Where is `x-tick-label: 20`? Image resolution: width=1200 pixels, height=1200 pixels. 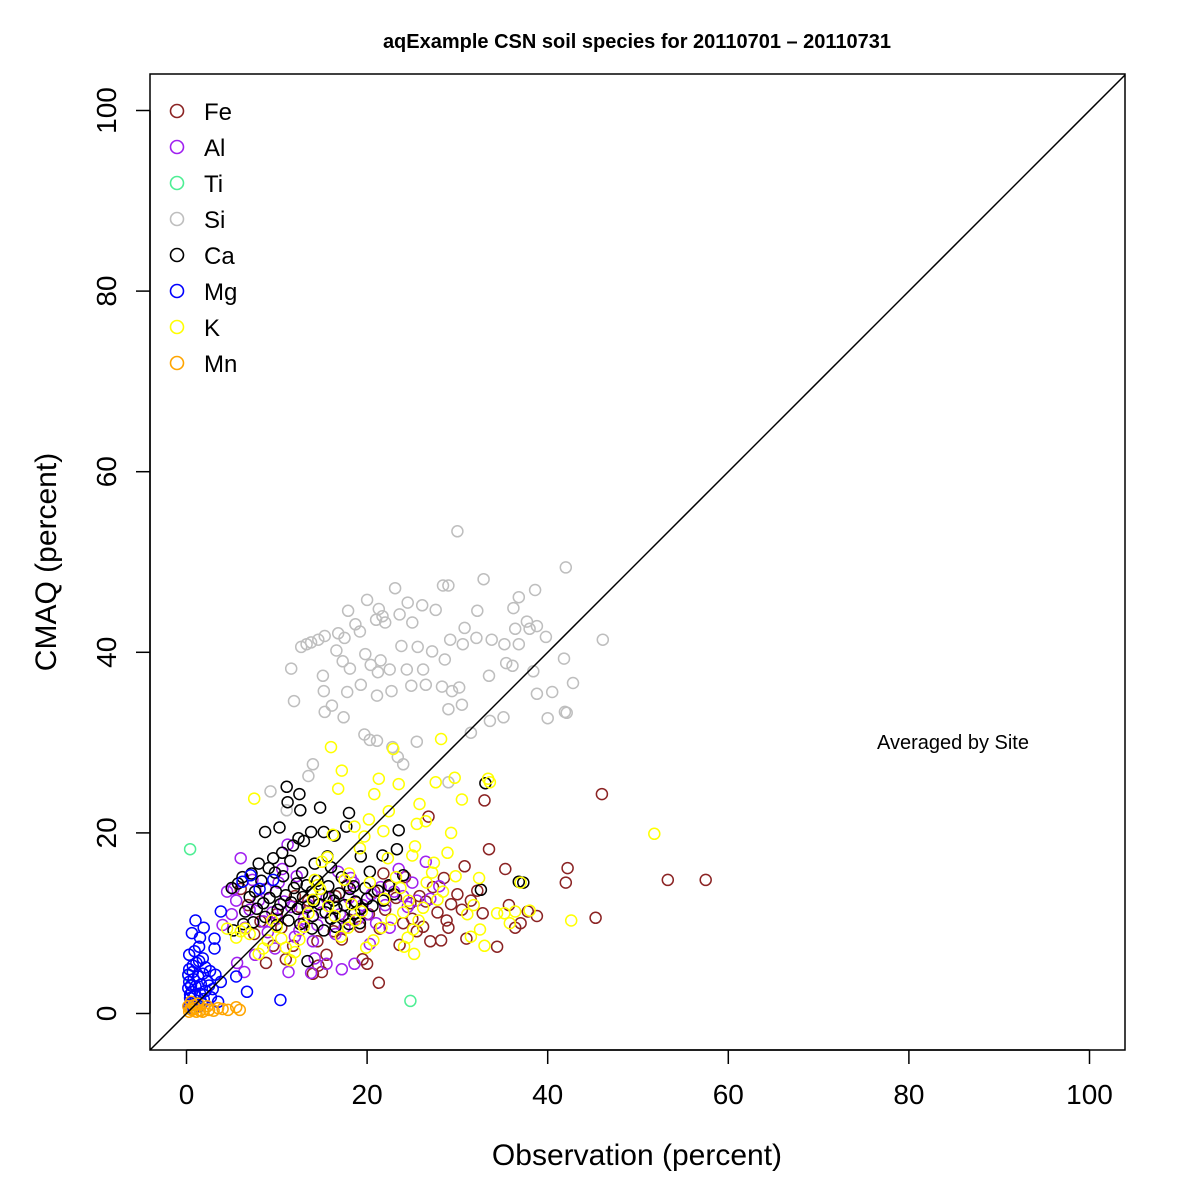
x-tick-label: 20 is located at coordinates (367, 1094).